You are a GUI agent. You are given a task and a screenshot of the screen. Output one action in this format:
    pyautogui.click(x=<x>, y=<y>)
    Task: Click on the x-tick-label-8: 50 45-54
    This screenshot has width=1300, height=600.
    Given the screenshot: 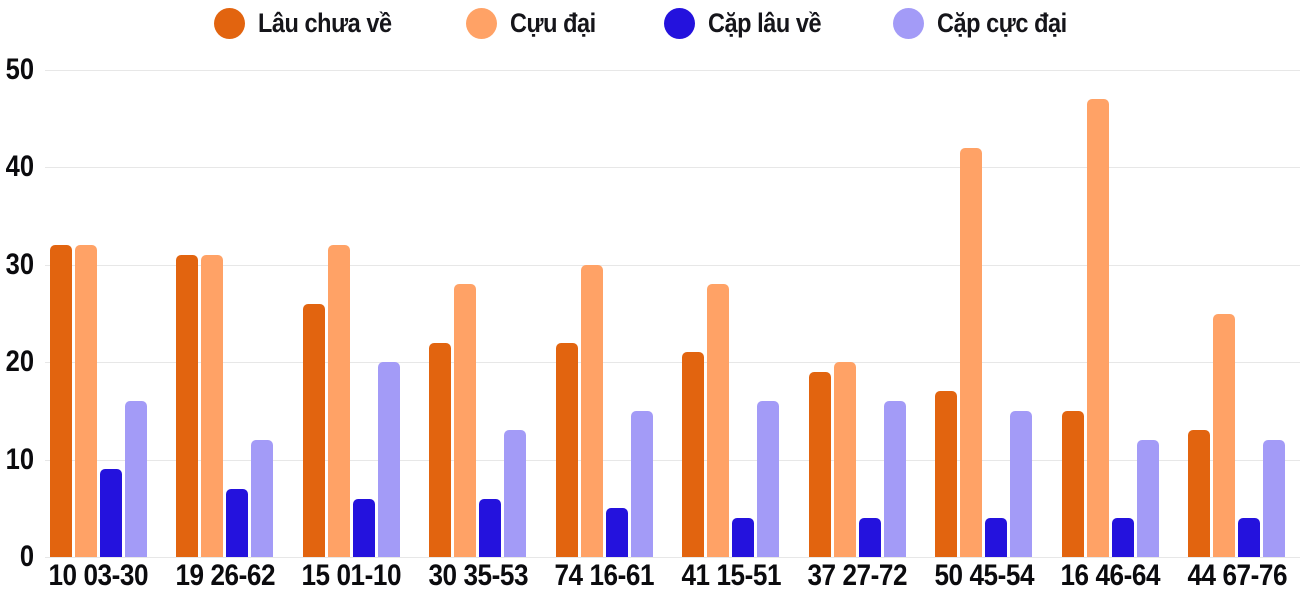 What is the action you would take?
    pyautogui.click(x=983, y=575)
    